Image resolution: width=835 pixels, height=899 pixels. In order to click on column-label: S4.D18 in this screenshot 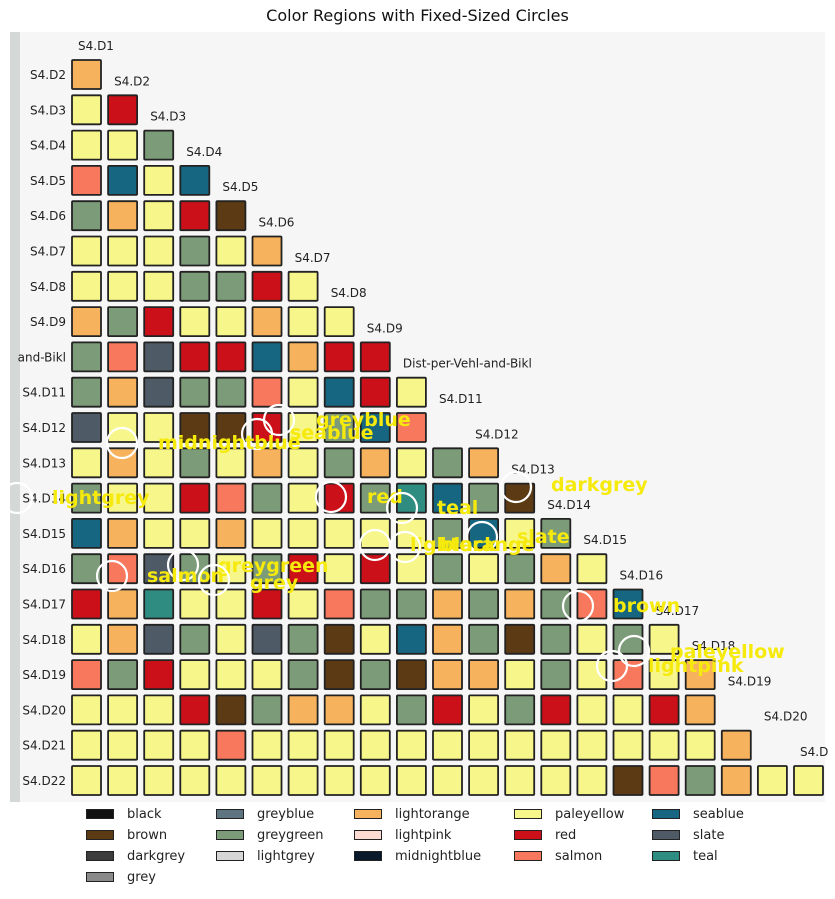, I will do `click(714, 646)`.